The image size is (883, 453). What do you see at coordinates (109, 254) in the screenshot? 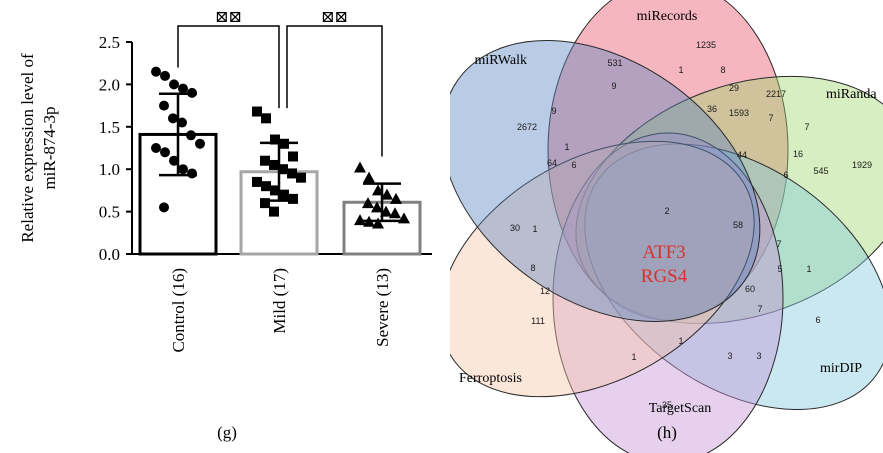
I see `y-tick-label: 0.0` at bounding box center [109, 254].